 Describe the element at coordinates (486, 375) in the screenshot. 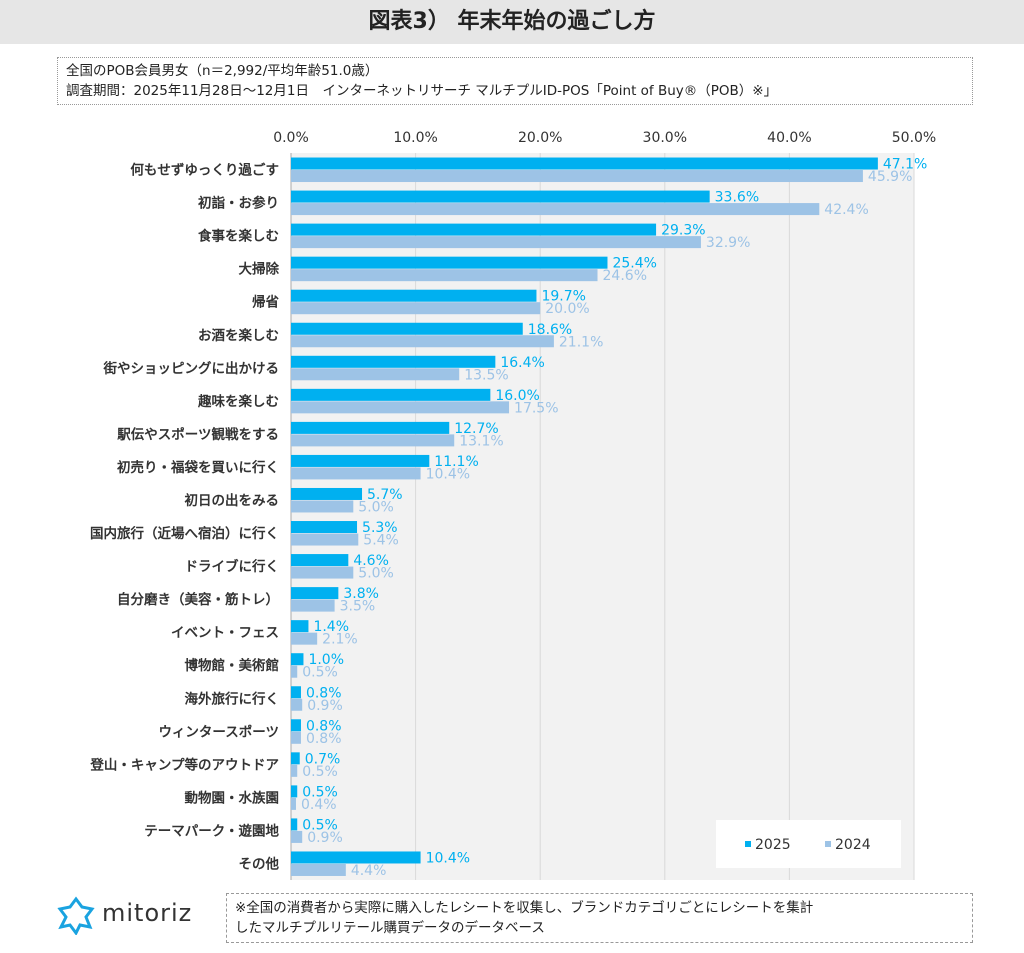

I see `data-label-2024: 13.5%` at that location.